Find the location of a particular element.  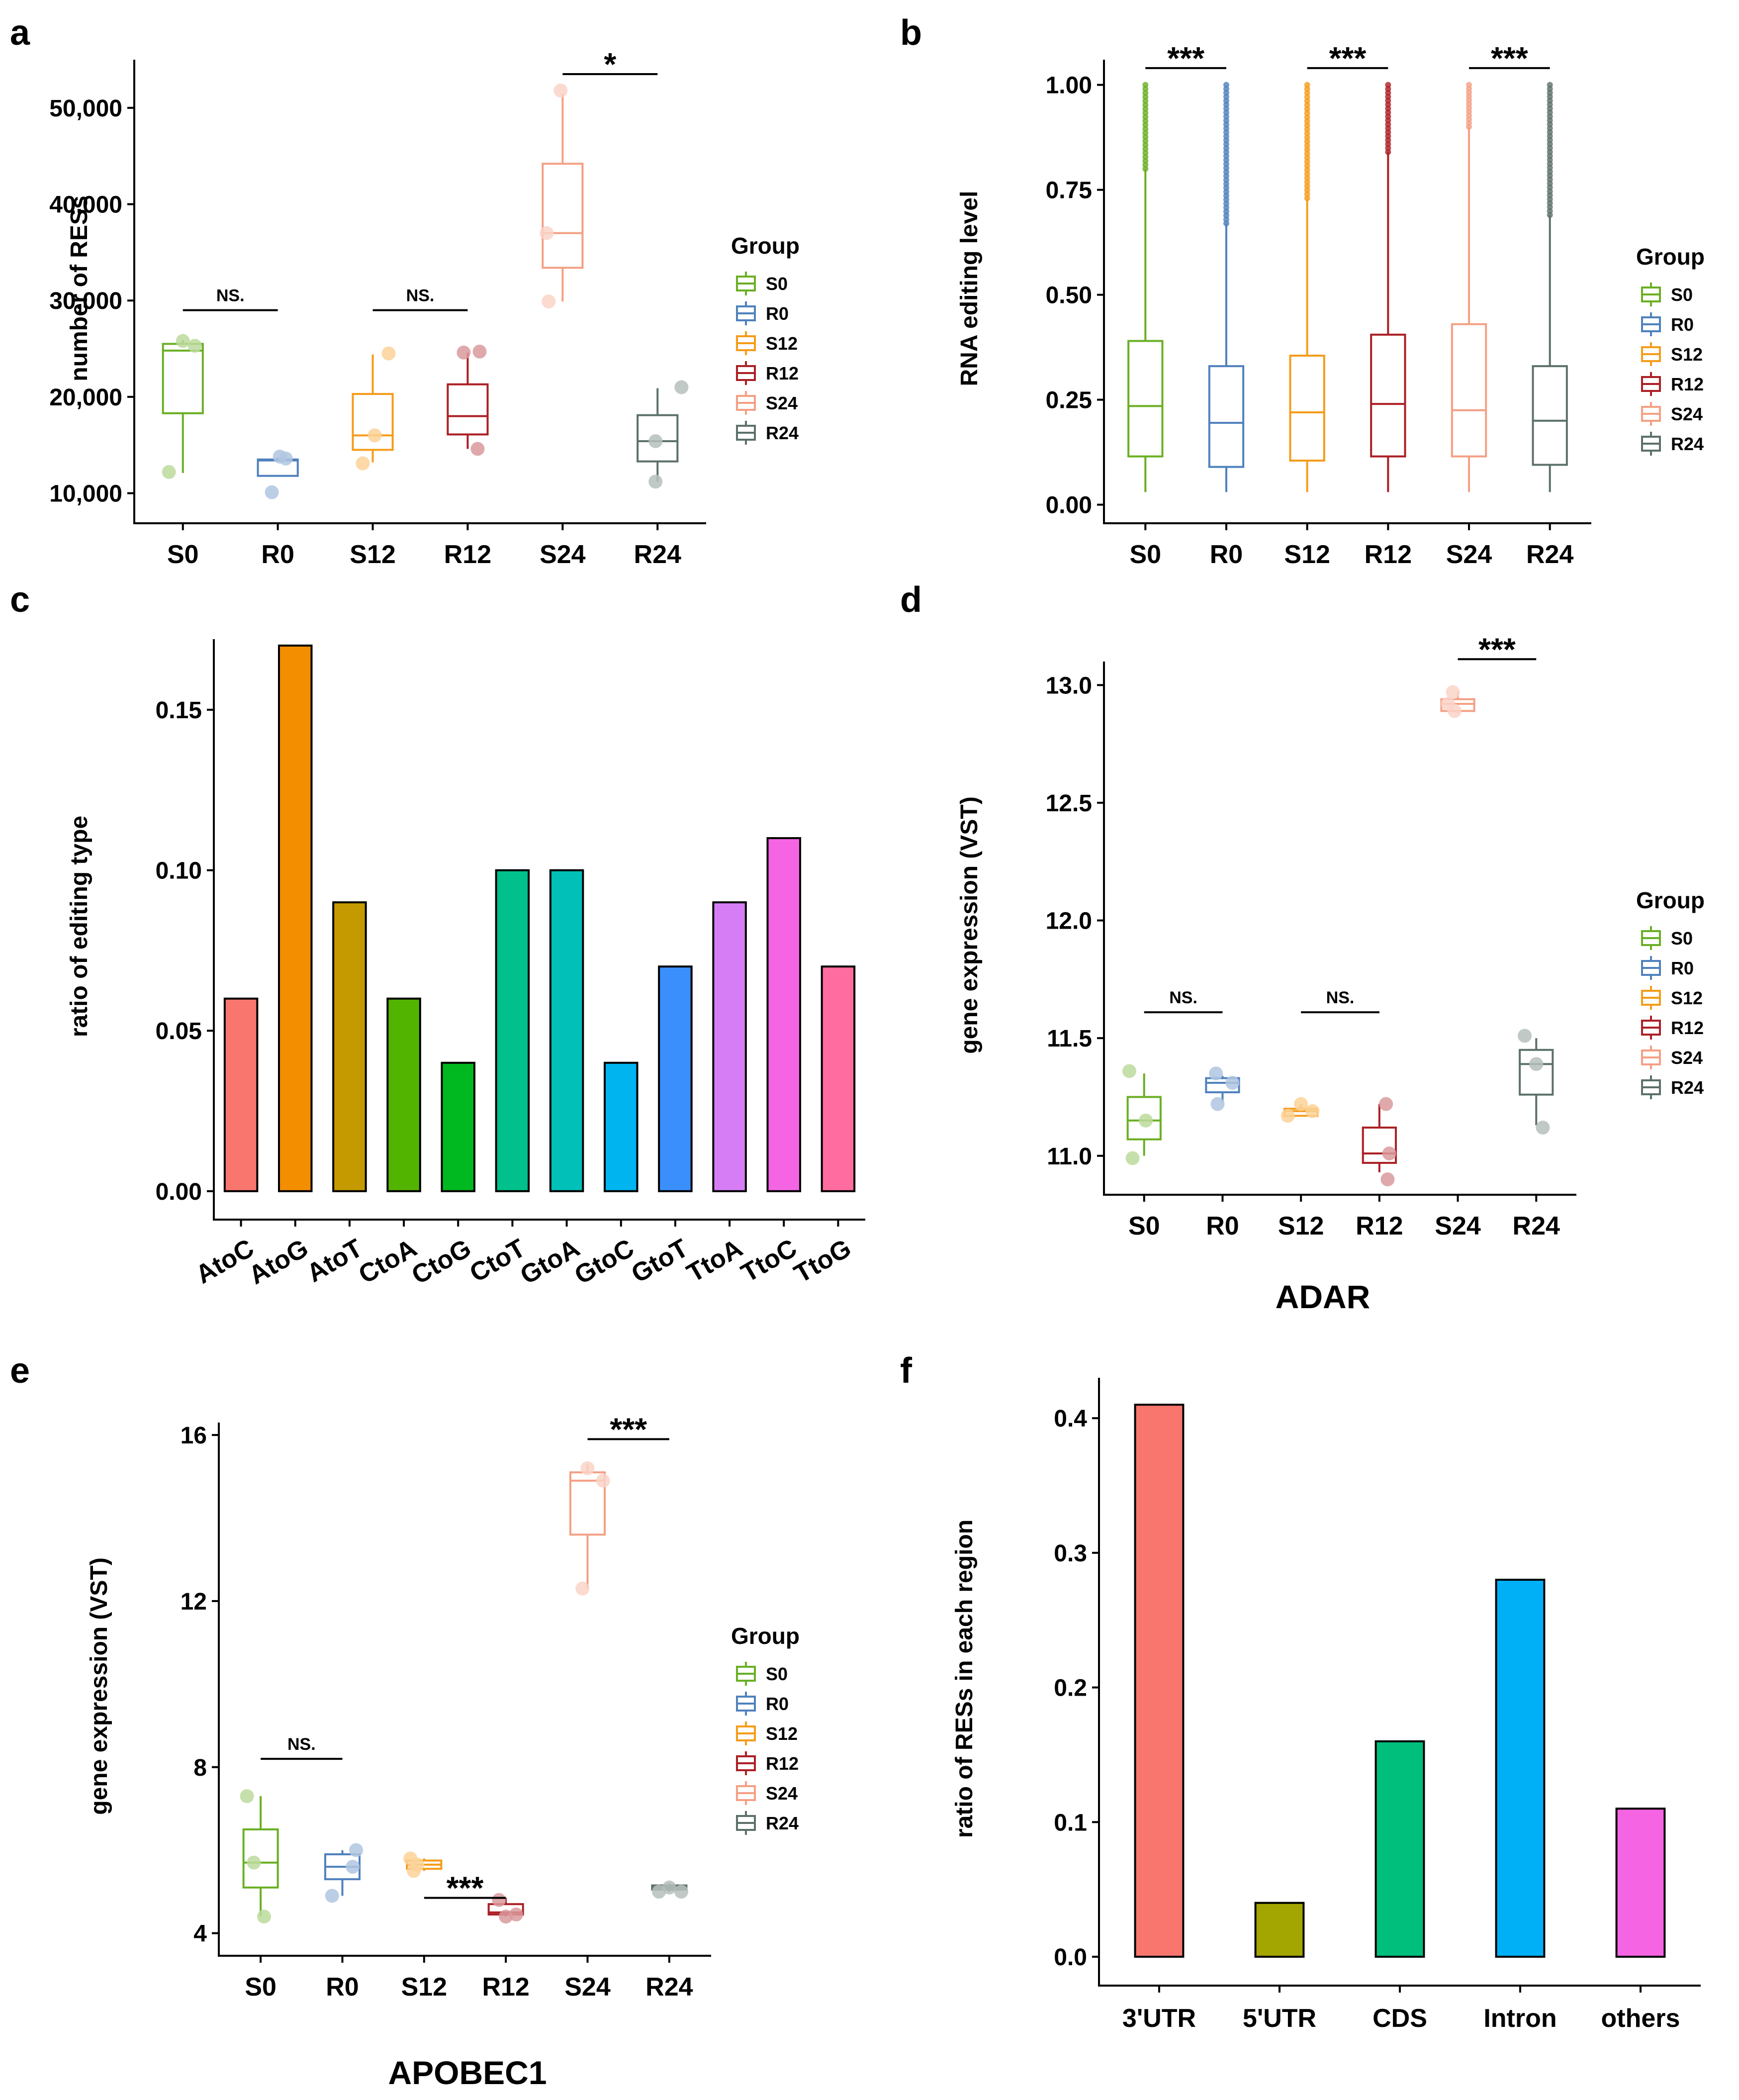

x-tick-label: CDS is located at coordinates (1400, 2018).